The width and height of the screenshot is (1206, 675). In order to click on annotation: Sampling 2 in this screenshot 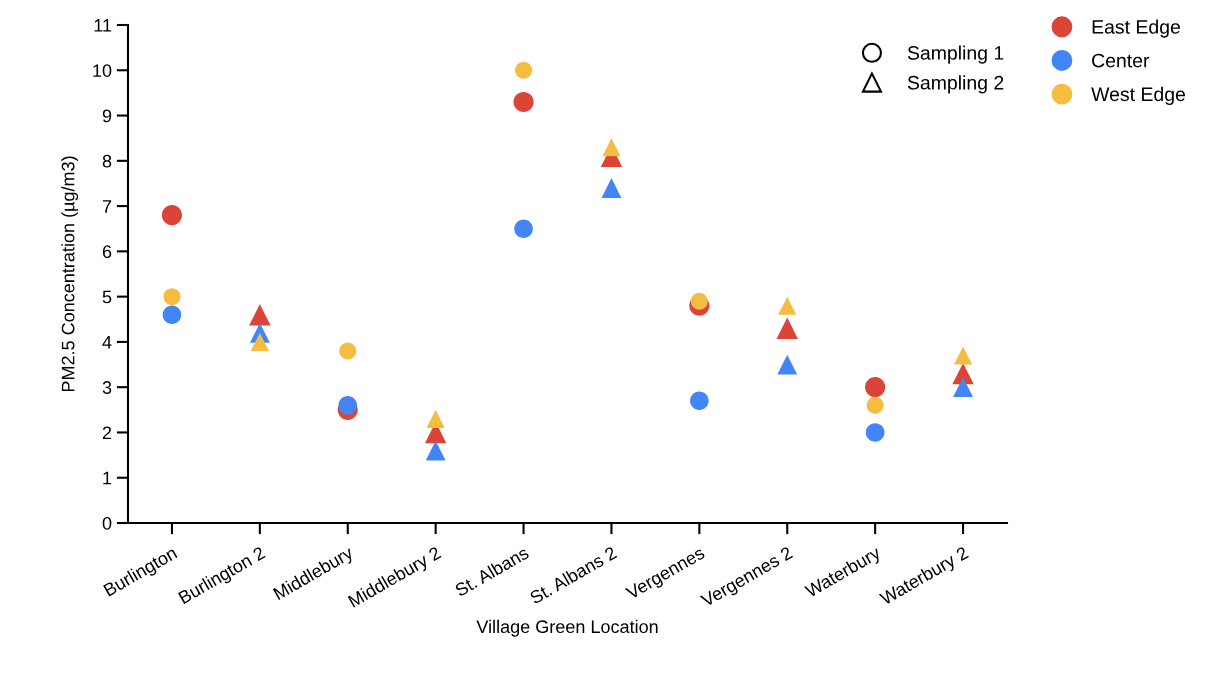, I will do `click(955, 84)`.